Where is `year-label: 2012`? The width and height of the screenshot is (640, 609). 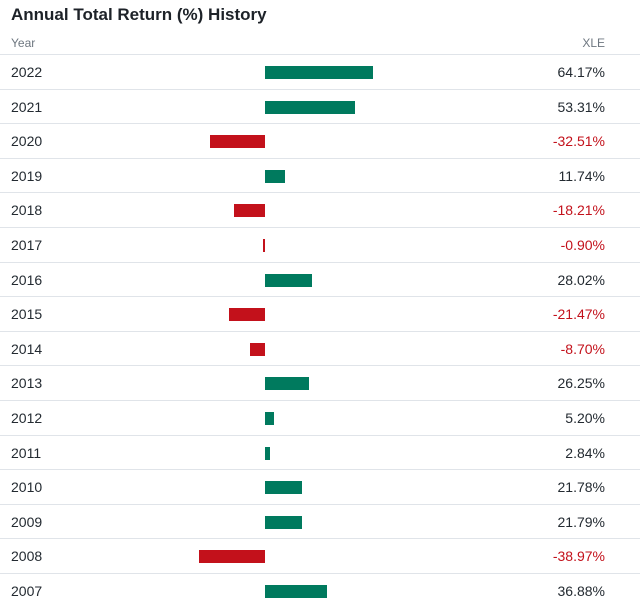
year-label: 2012 is located at coordinates (27, 417).